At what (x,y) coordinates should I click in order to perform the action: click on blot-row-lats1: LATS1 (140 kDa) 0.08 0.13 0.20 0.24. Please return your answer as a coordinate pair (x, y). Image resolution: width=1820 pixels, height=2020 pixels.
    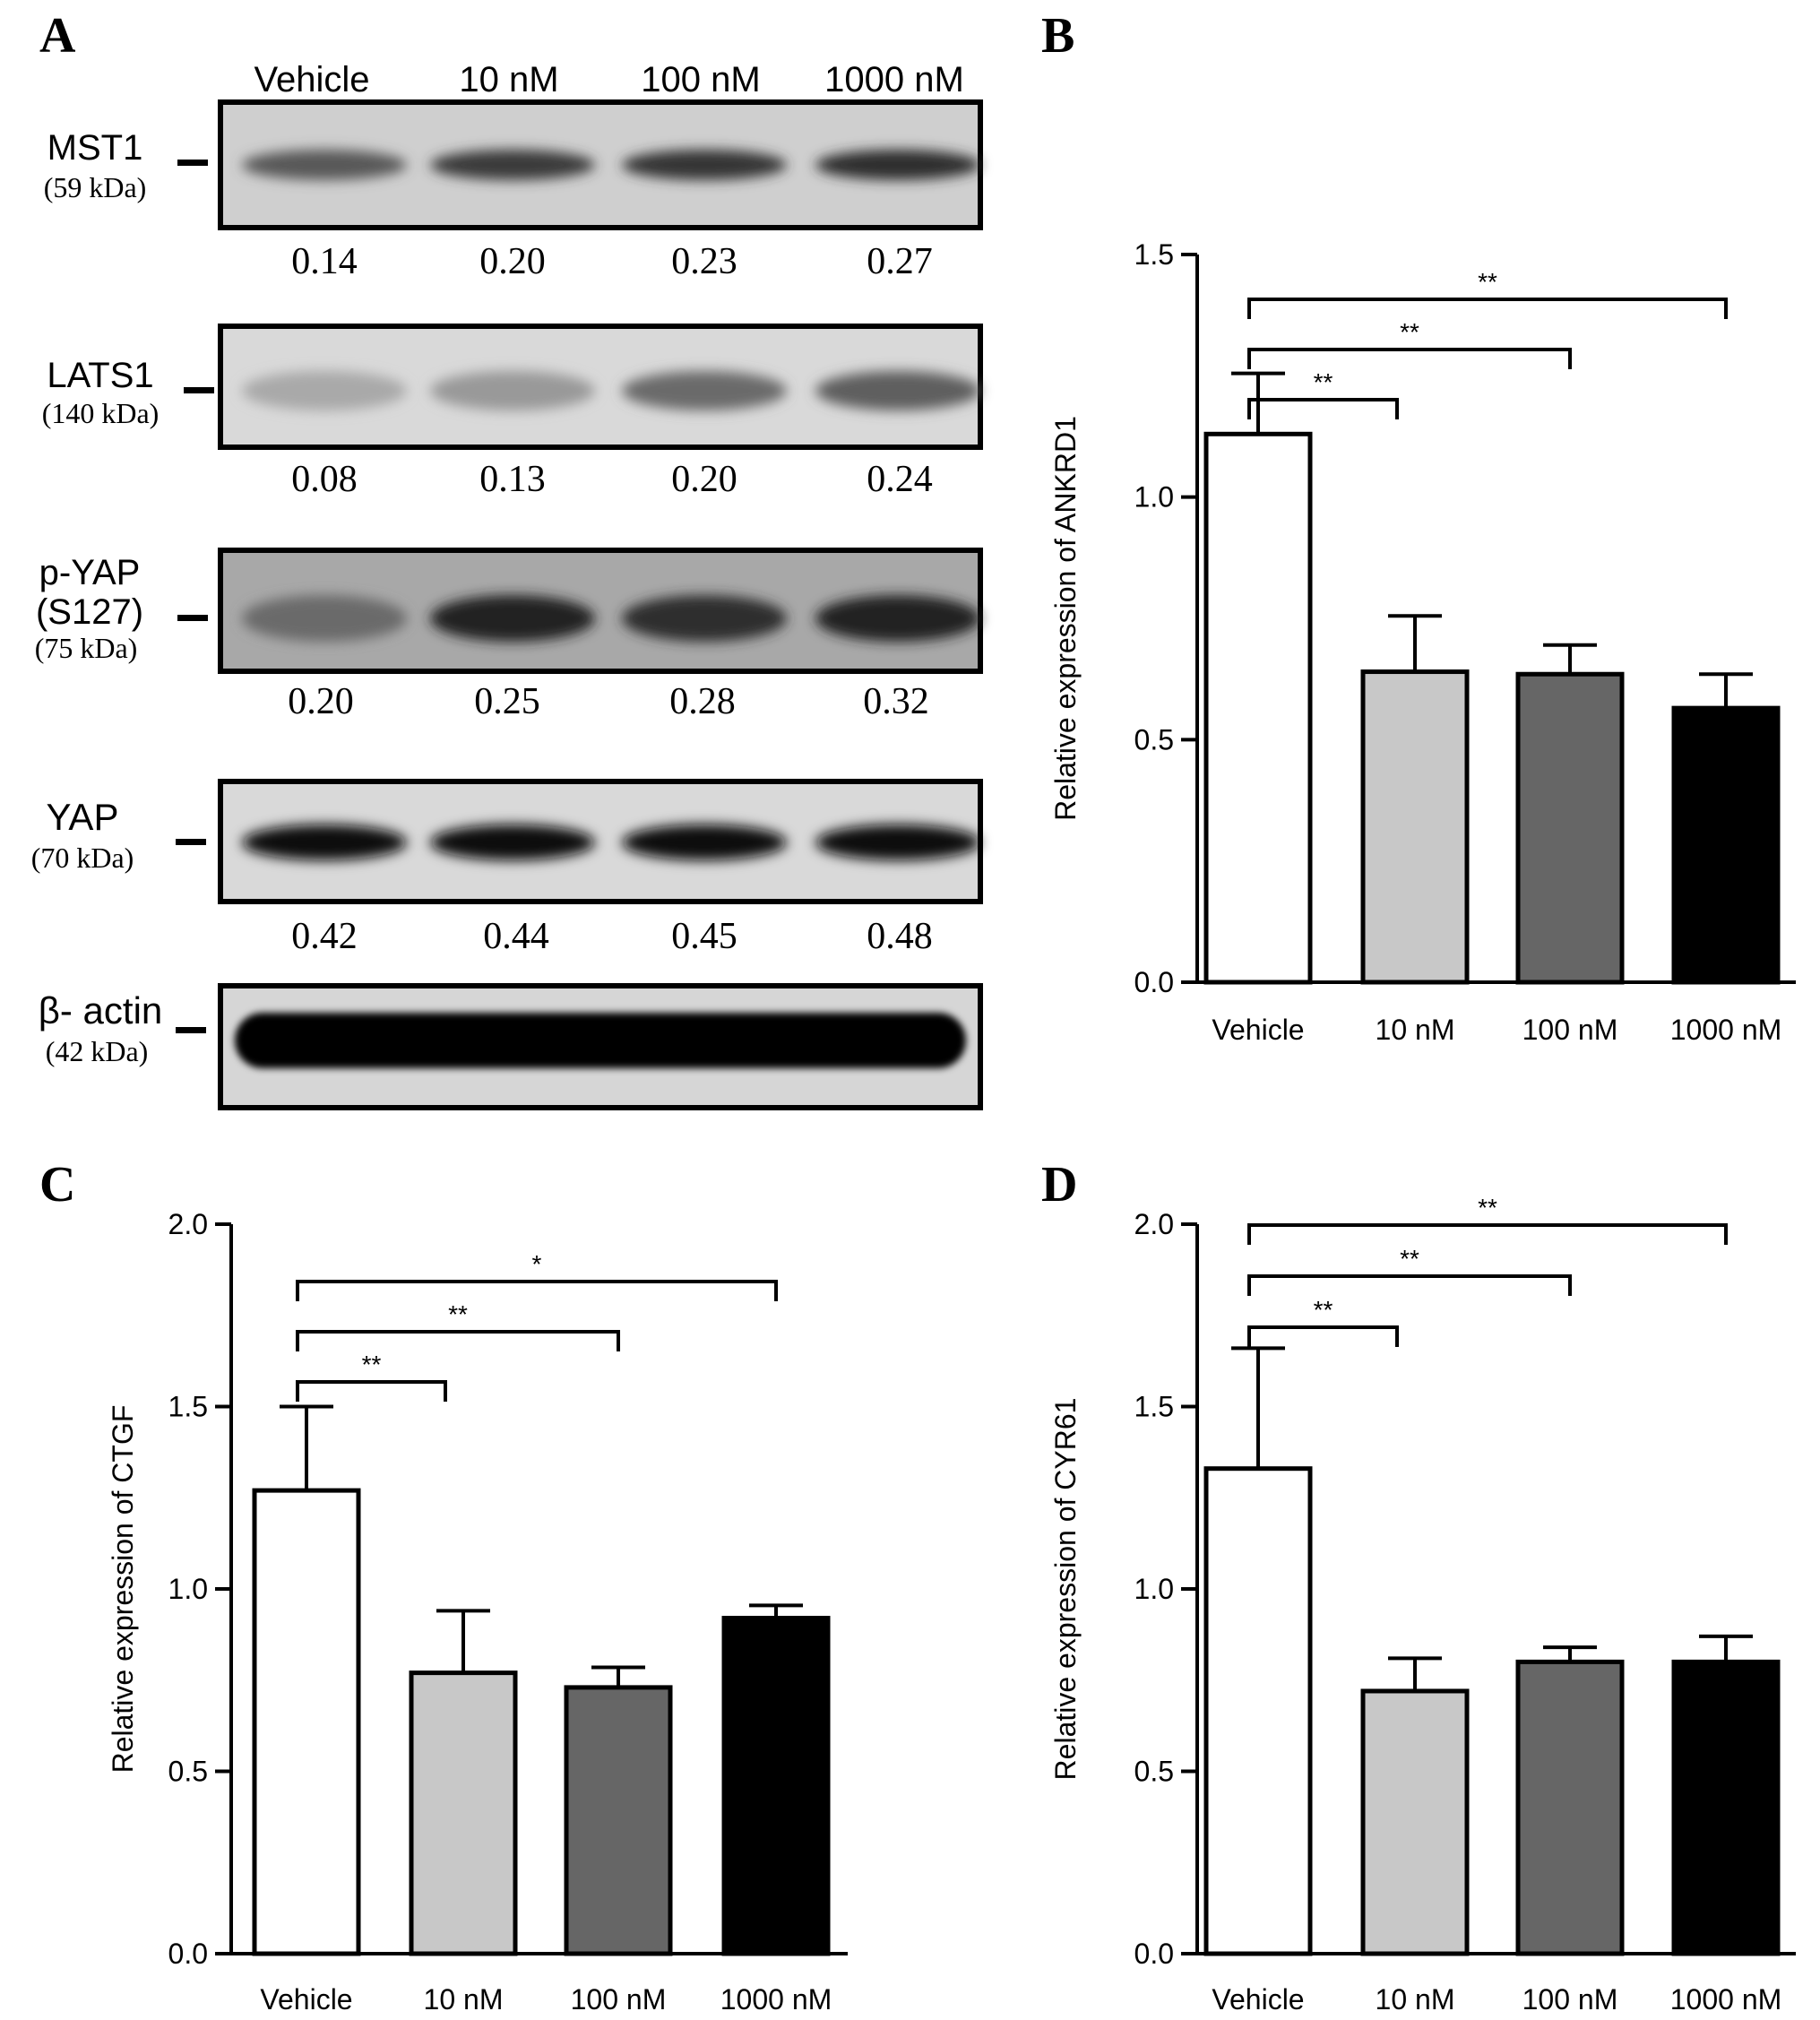
    Looking at the image, I should click on (512, 412).